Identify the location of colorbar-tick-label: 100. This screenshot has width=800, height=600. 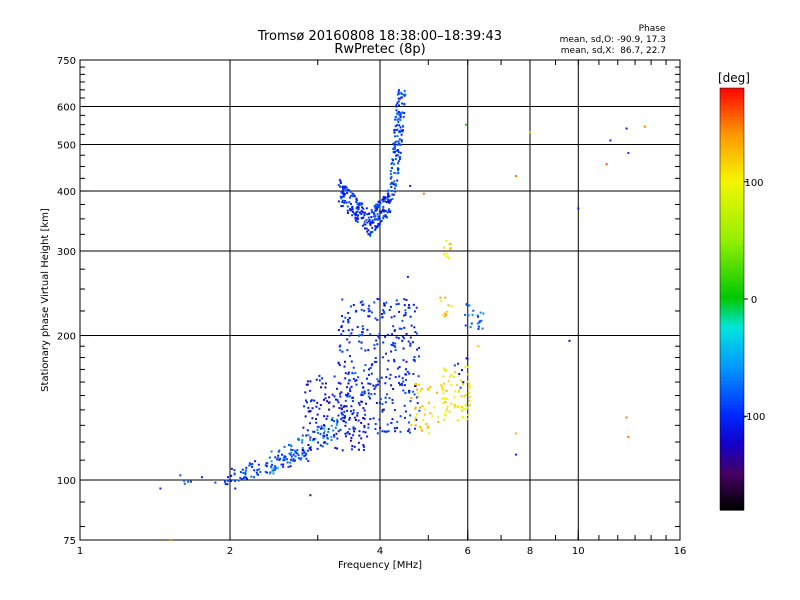
(753, 183).